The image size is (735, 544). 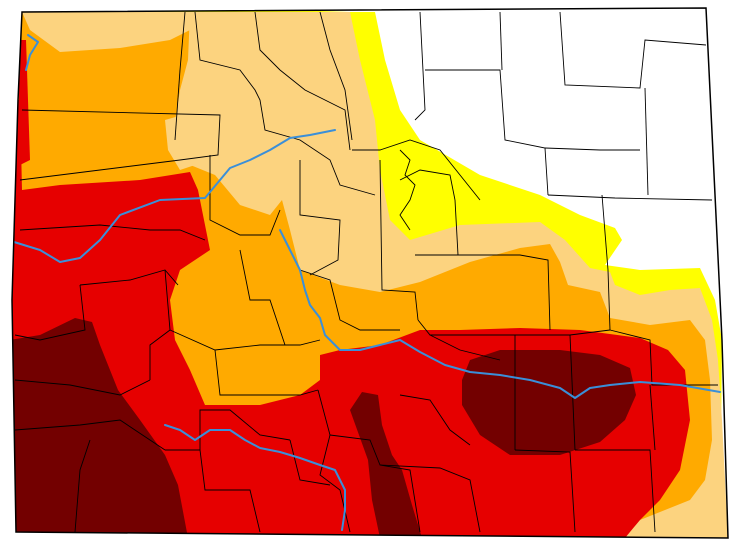 I want to click on zone-extreme-northwest-edge, so click(x=24, y=102).